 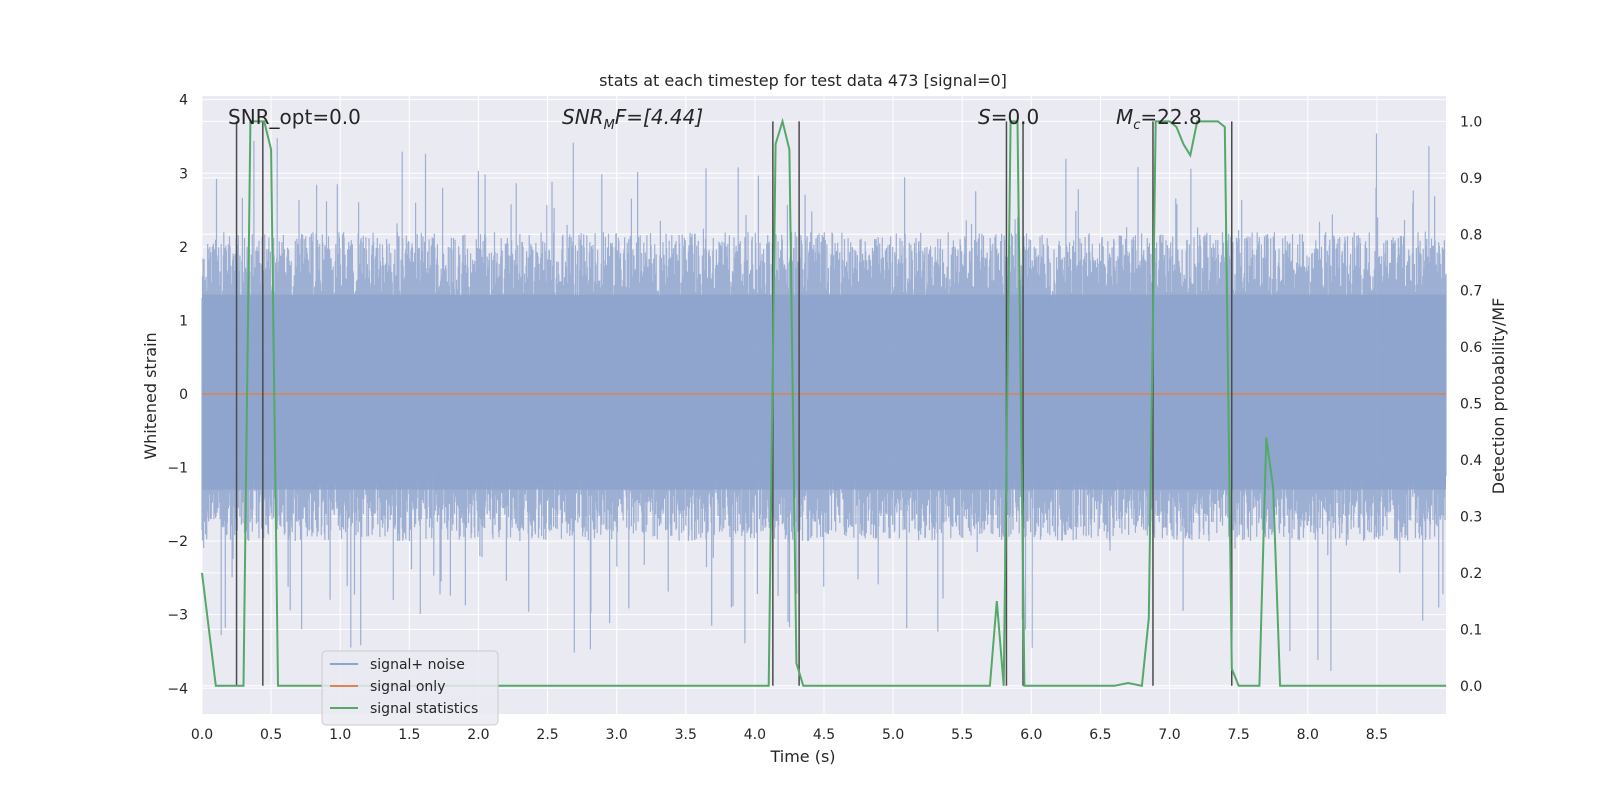 I want to click on y-left-axis-ticks: 4 3 2 1 0 −1 −2 −3 −4, so click(x=177, y=395).